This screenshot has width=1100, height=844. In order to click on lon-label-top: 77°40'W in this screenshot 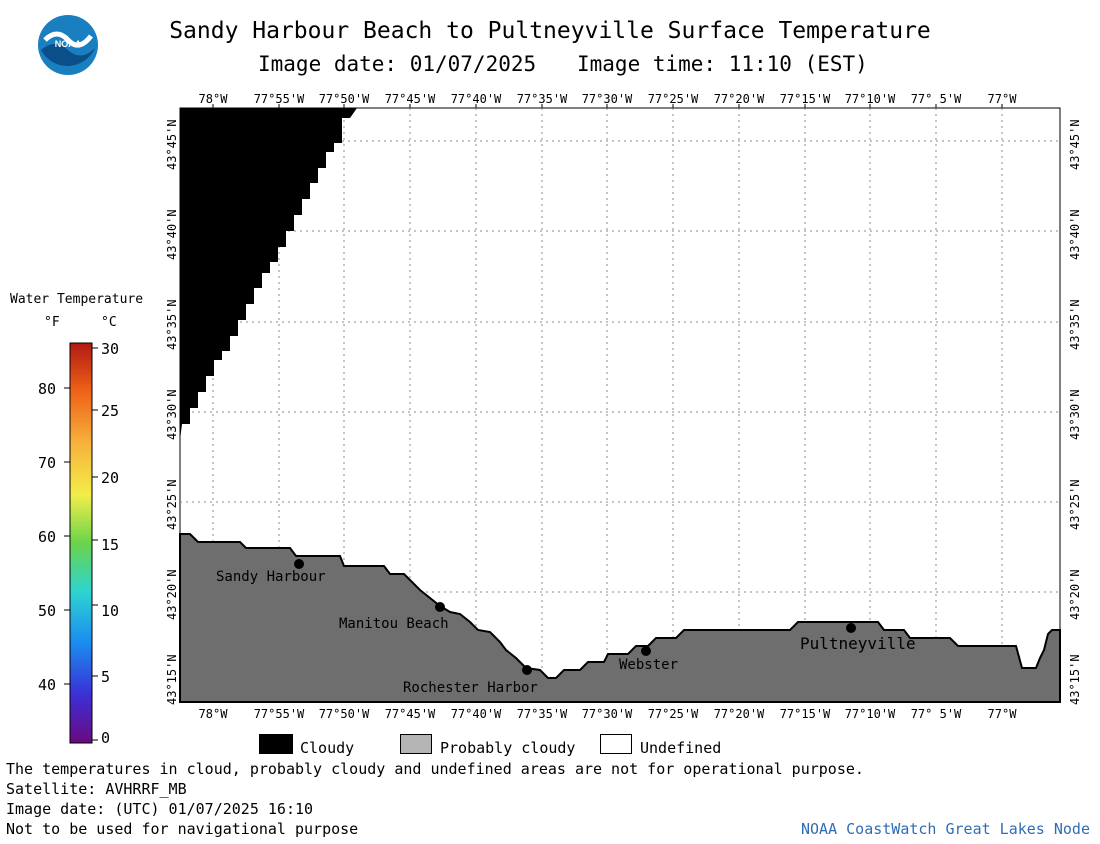, I will do `click(476, 99)`.